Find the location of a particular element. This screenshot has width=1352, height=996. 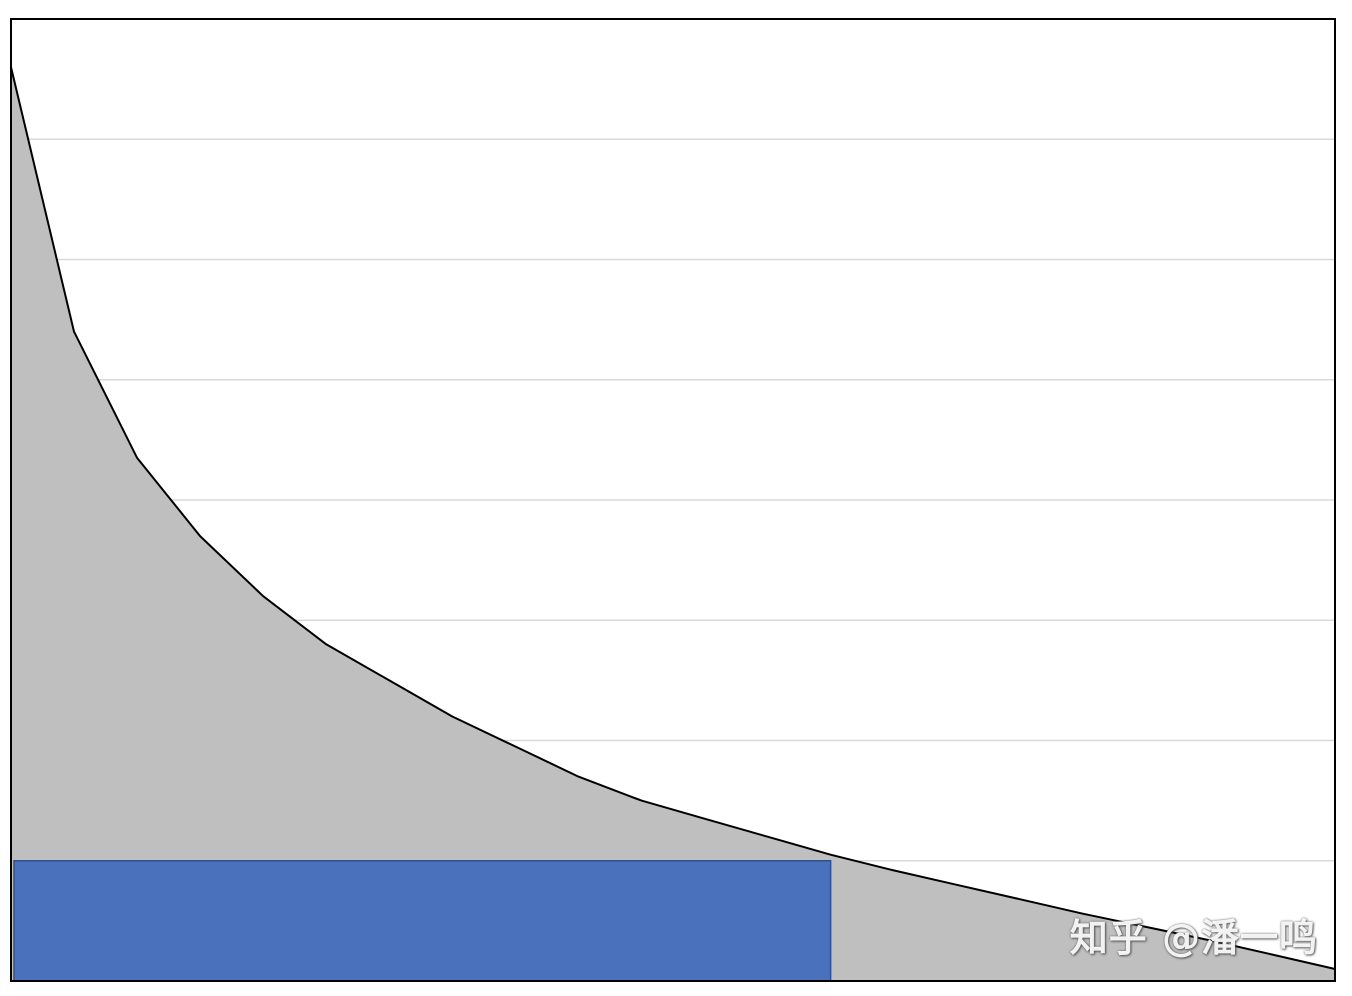

highlight-rect is located at coordinates (422, 921).